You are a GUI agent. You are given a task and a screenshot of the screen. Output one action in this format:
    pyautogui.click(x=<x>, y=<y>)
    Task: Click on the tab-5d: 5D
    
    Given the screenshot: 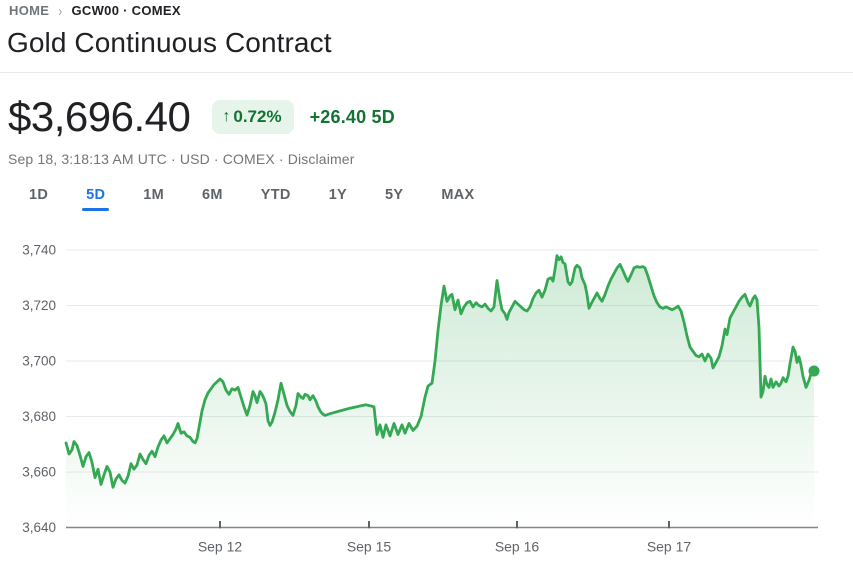 What is the action you would take?
    pyautogui.click(x=95, y=199)
    